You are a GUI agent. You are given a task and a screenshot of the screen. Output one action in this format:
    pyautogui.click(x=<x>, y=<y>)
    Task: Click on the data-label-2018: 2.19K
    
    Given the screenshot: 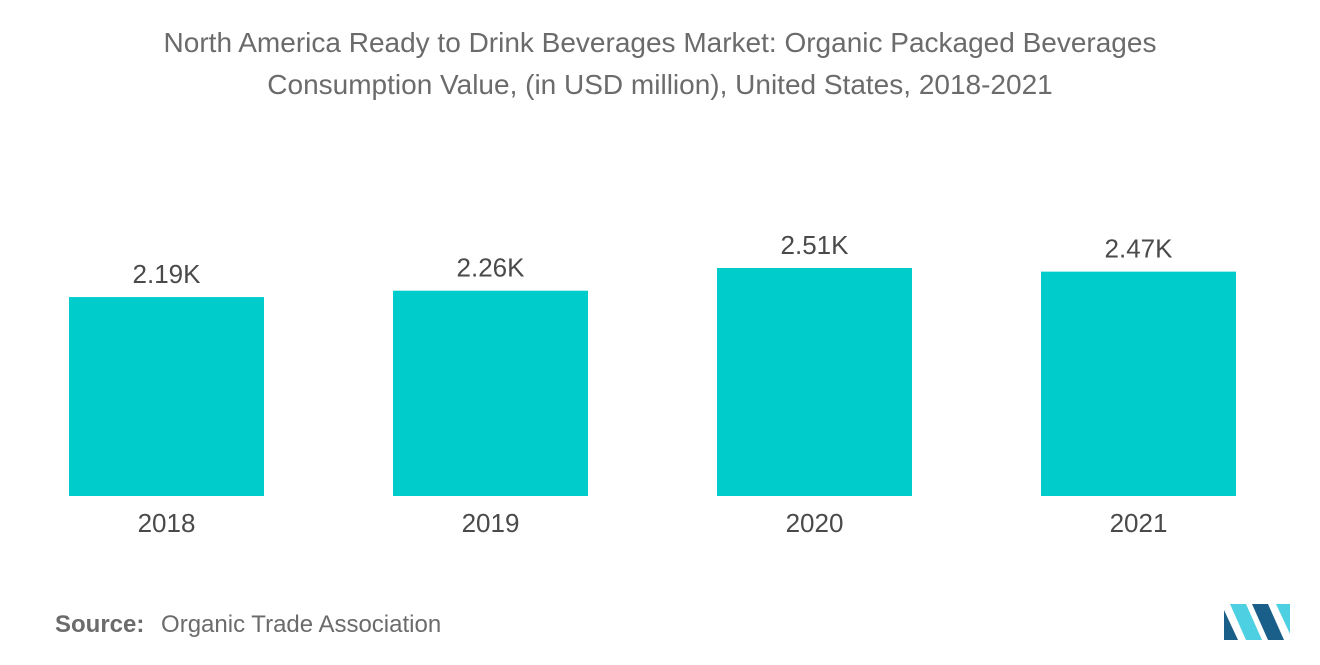 What is the action you would take?
    pyautogui.click(x=167, y=274)
    